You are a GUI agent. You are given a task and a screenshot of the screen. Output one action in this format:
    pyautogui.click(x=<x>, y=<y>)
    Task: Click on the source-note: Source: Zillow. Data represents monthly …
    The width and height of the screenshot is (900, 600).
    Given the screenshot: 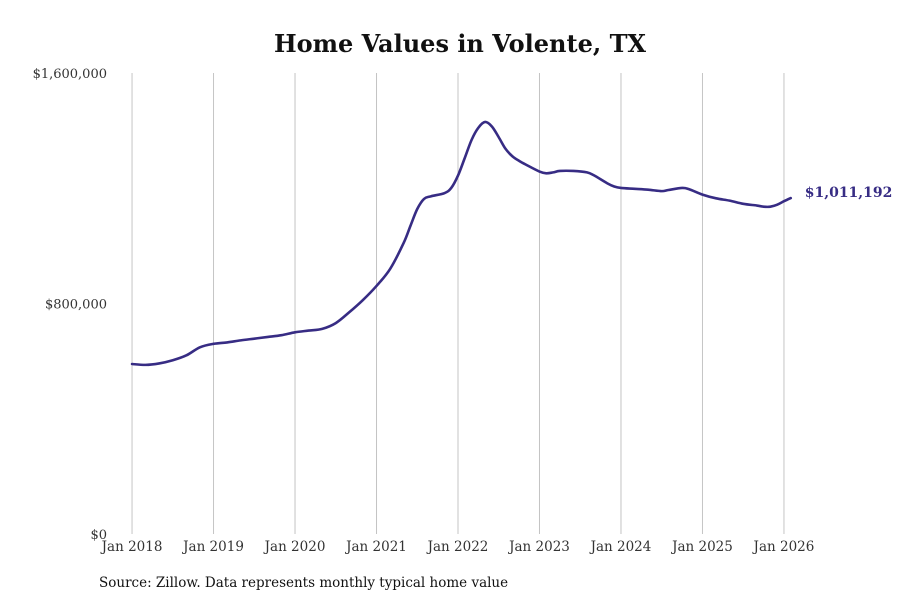 What is the action you would take?
    pyautogui.click(x=303, y=583)
    